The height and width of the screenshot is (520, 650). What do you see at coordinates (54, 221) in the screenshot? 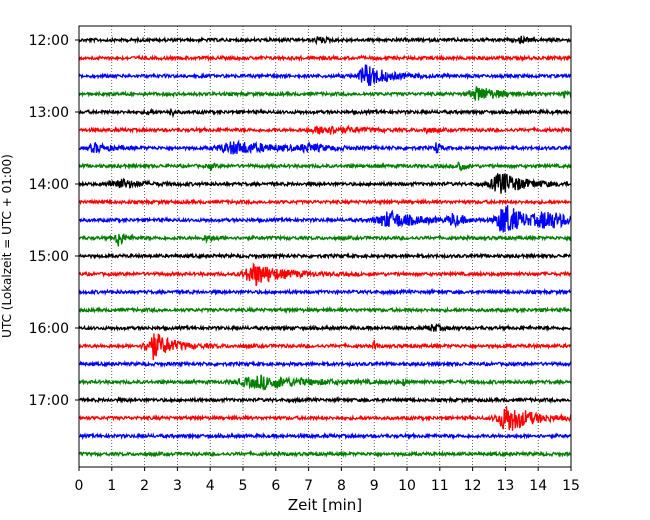
I see `y-axis: 12:00 13:00 14:00 15:00 16:00 17:00` at bounding box center [54, 221].